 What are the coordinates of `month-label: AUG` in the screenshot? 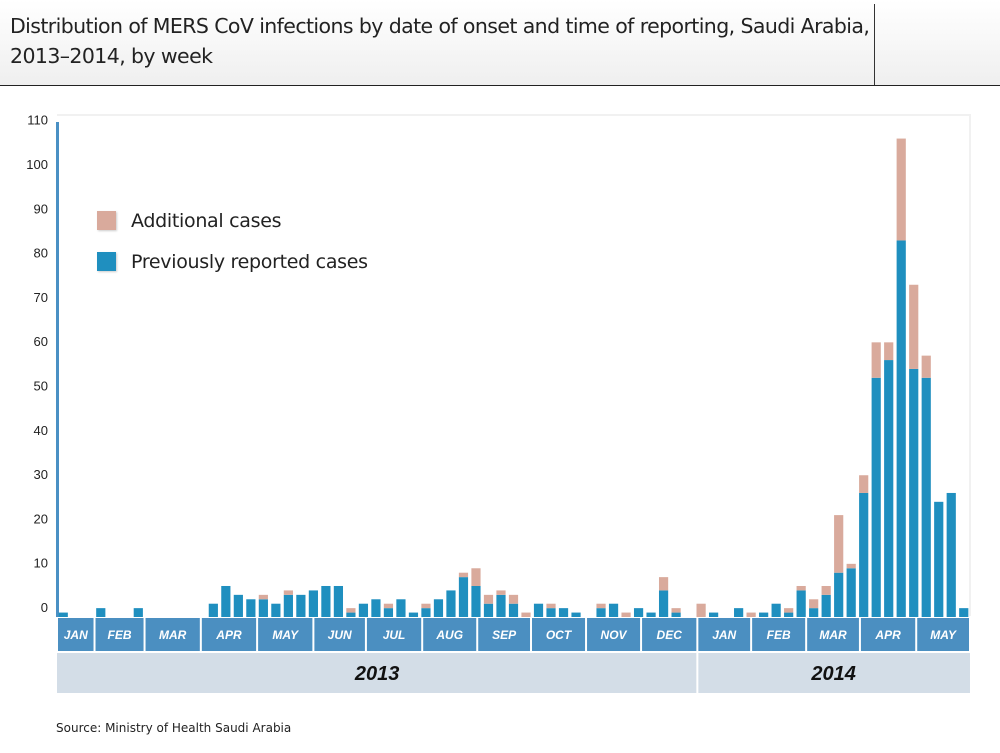 It's located at (449, 635).